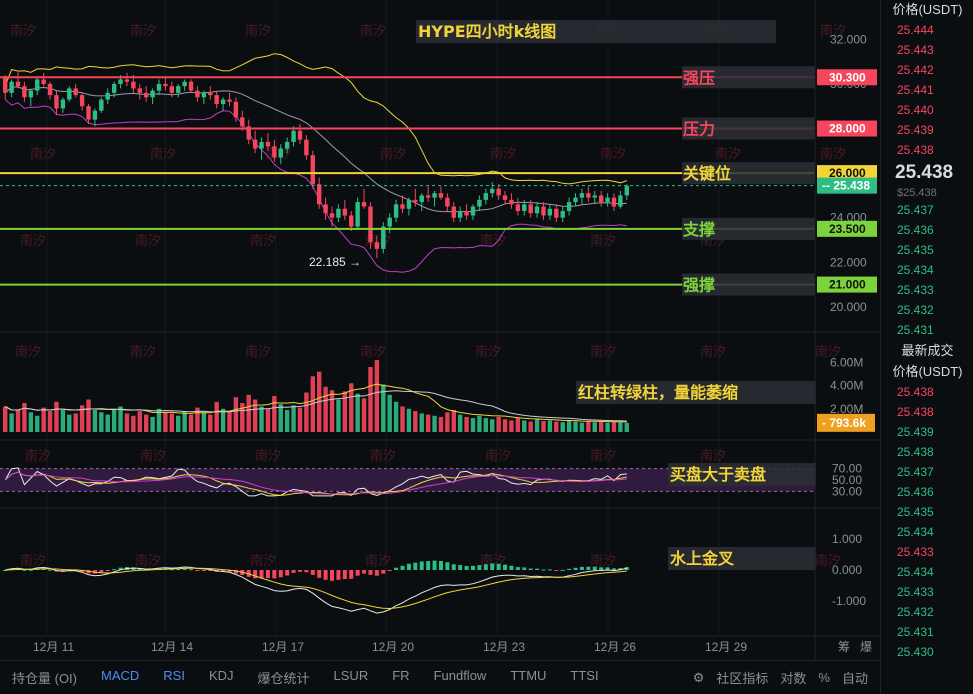 This screenshot has height=694, width=973. What do you see at coordinates (915, 290) in the screenshot?
I see `bid-row: 25.433` at bounding box center [915, 290].